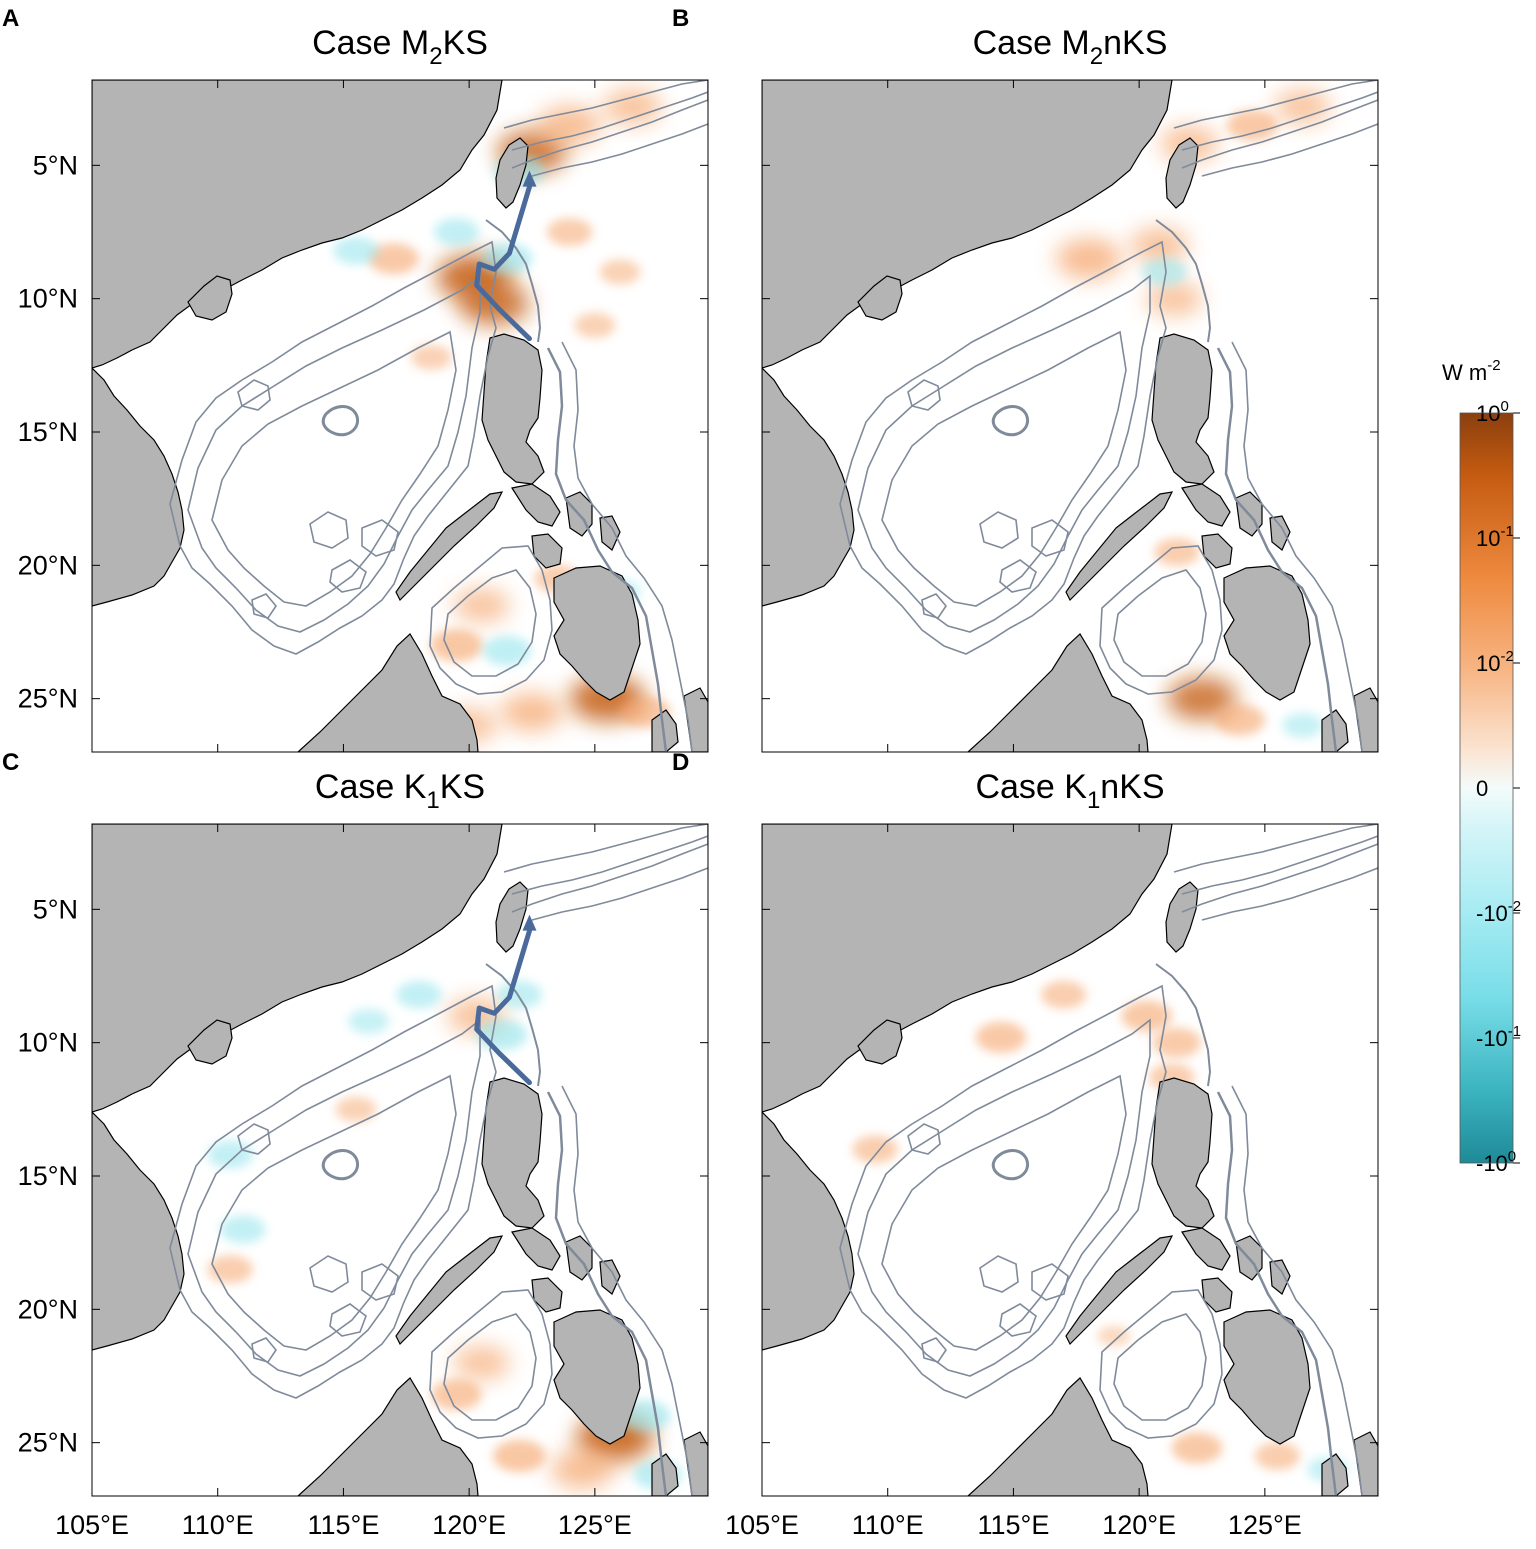 This screenshot has width=1536, height=1549. I want to click on energy-field, so click(1193, 413).